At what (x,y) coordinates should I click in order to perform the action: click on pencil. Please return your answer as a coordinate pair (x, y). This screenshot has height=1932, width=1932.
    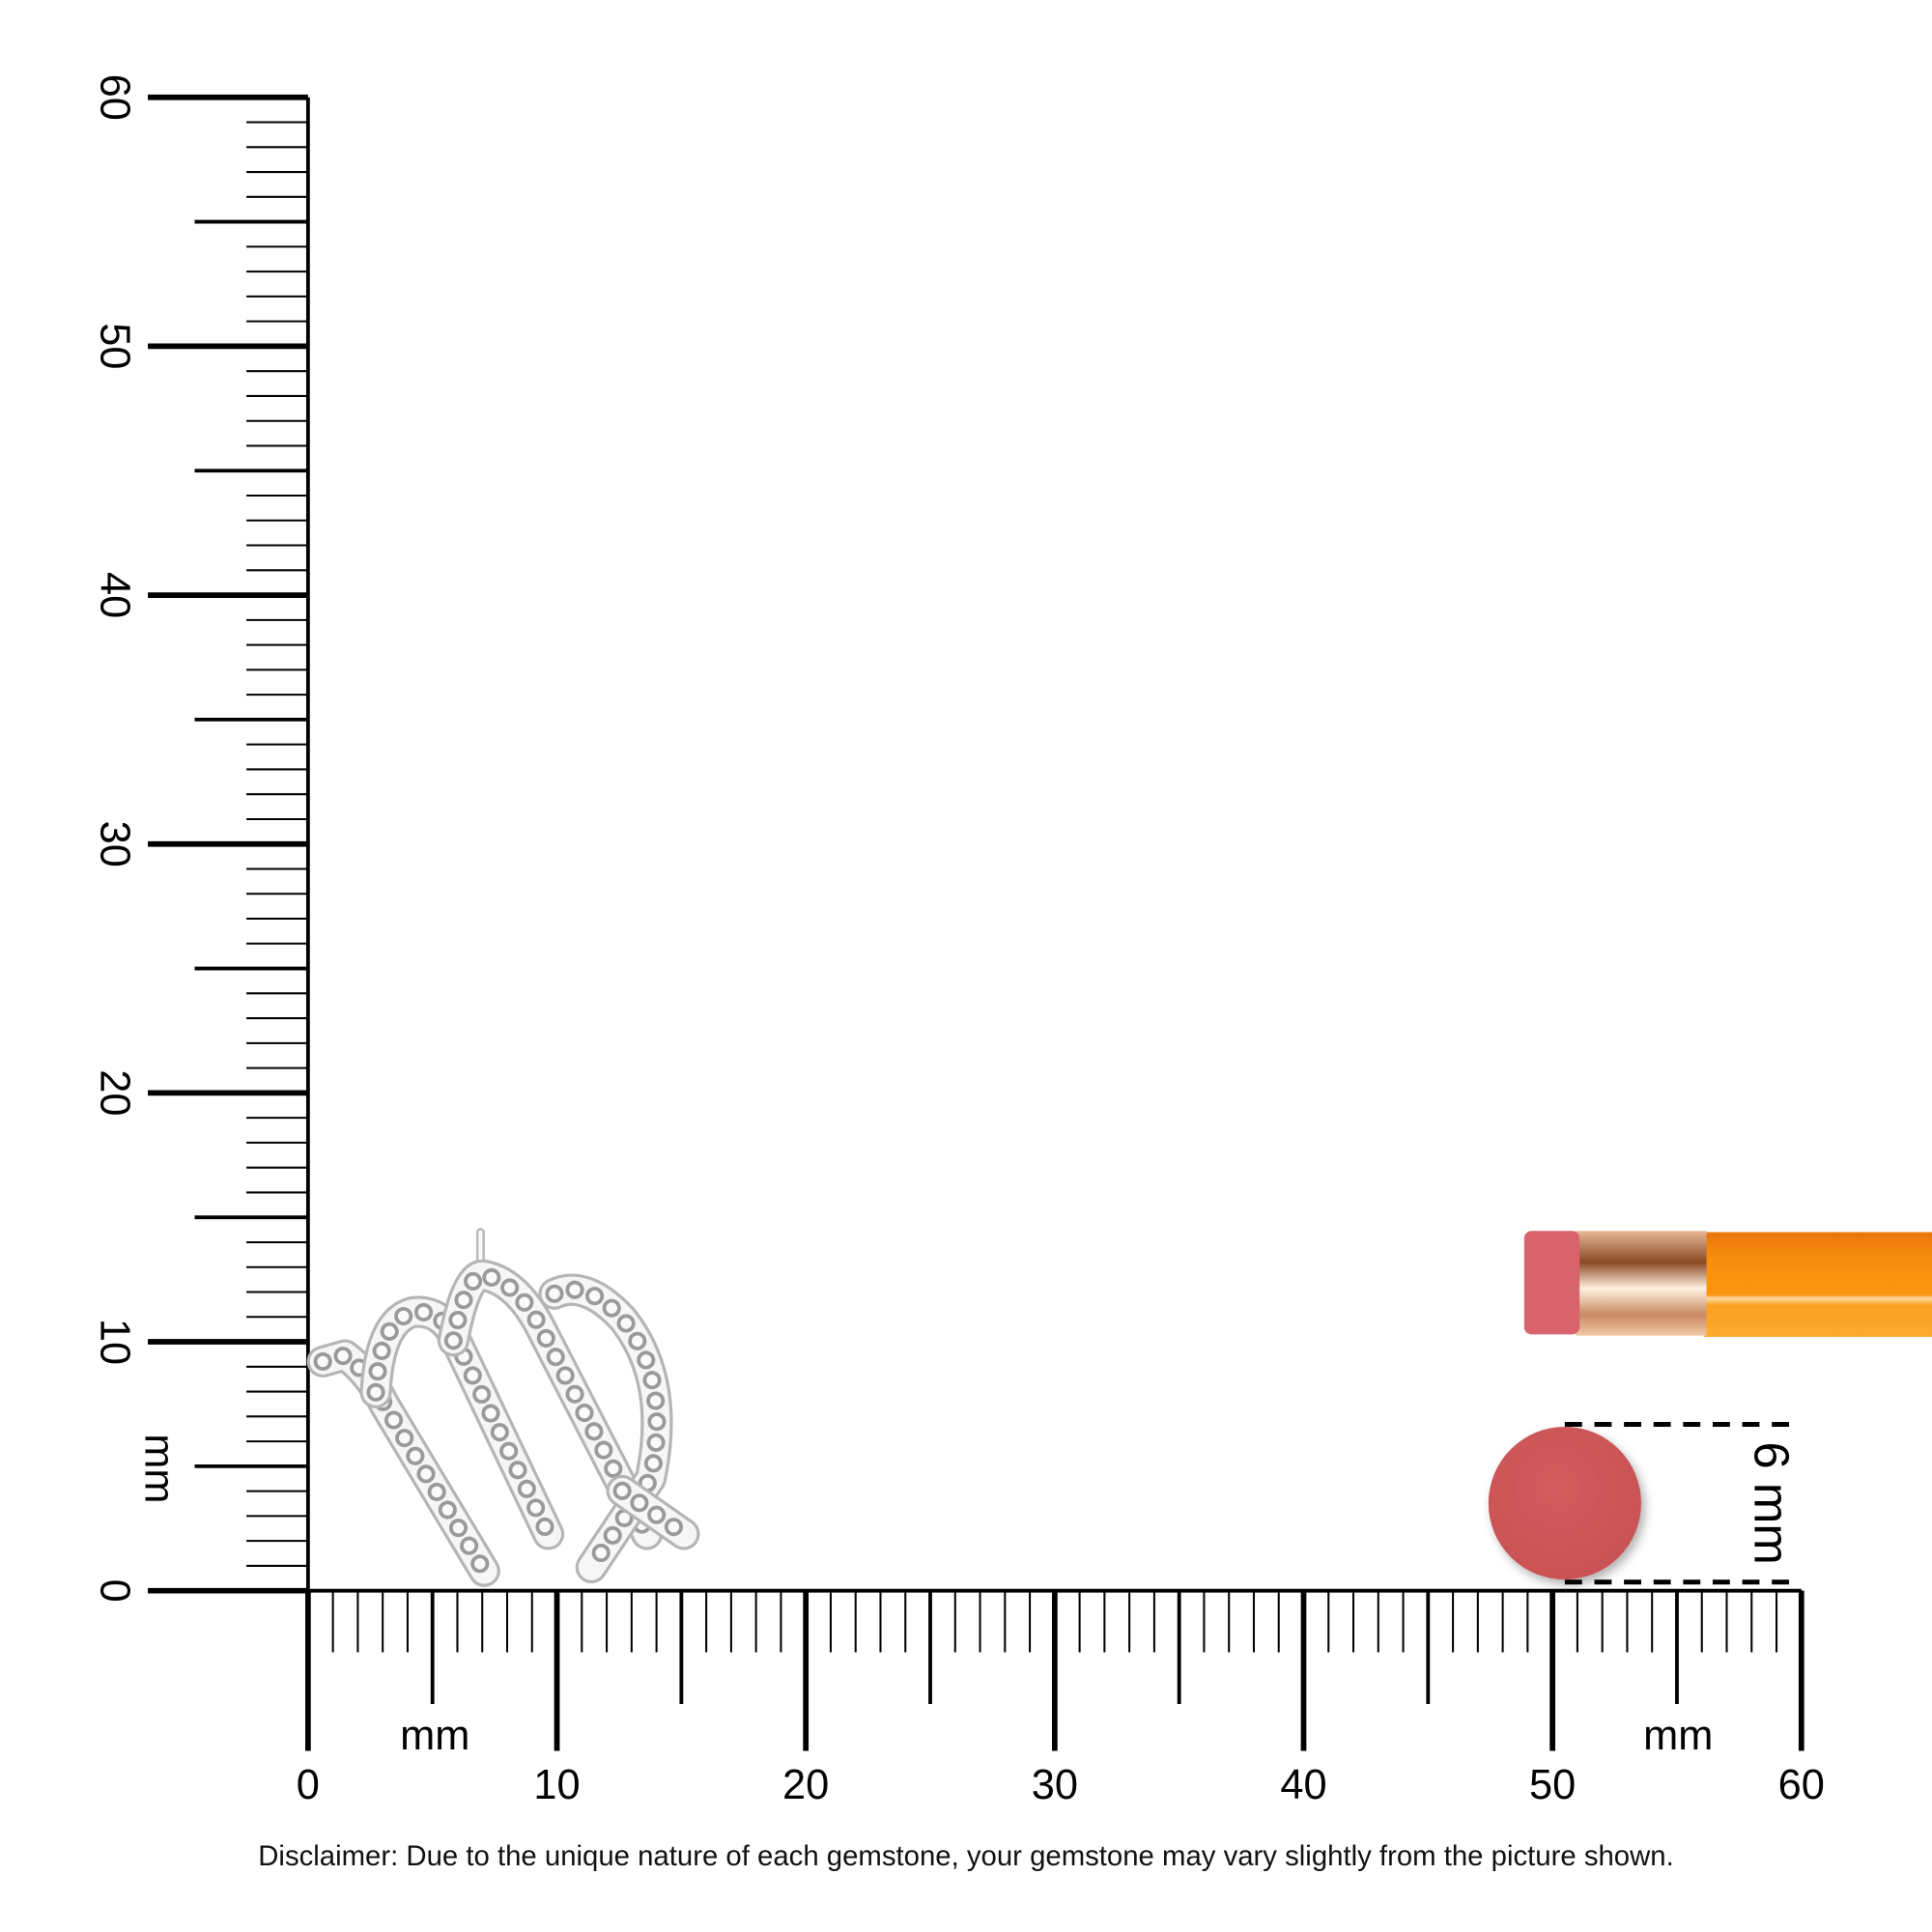
    Looking at the image, I should click on (1727, 1284).